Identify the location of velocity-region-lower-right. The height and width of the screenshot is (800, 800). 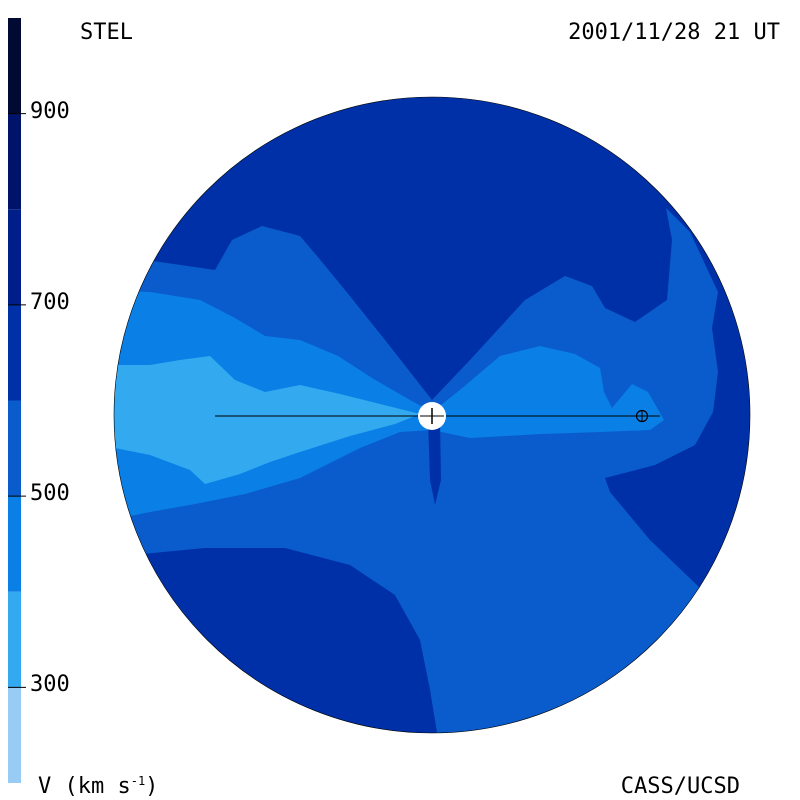
(675, 581).